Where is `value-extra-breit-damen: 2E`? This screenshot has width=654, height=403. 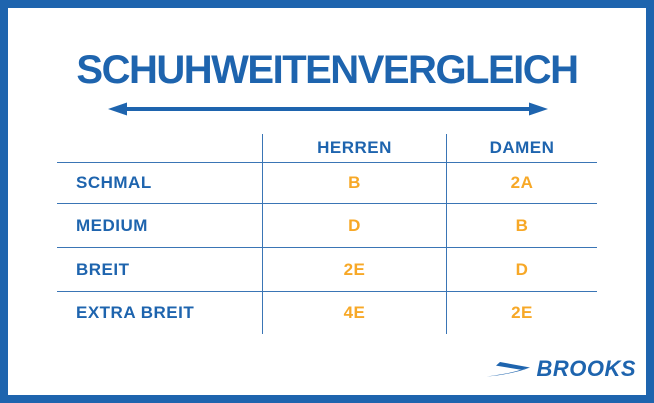 value-extra-breit-damen: 2E is located at coordinates (521, 313).